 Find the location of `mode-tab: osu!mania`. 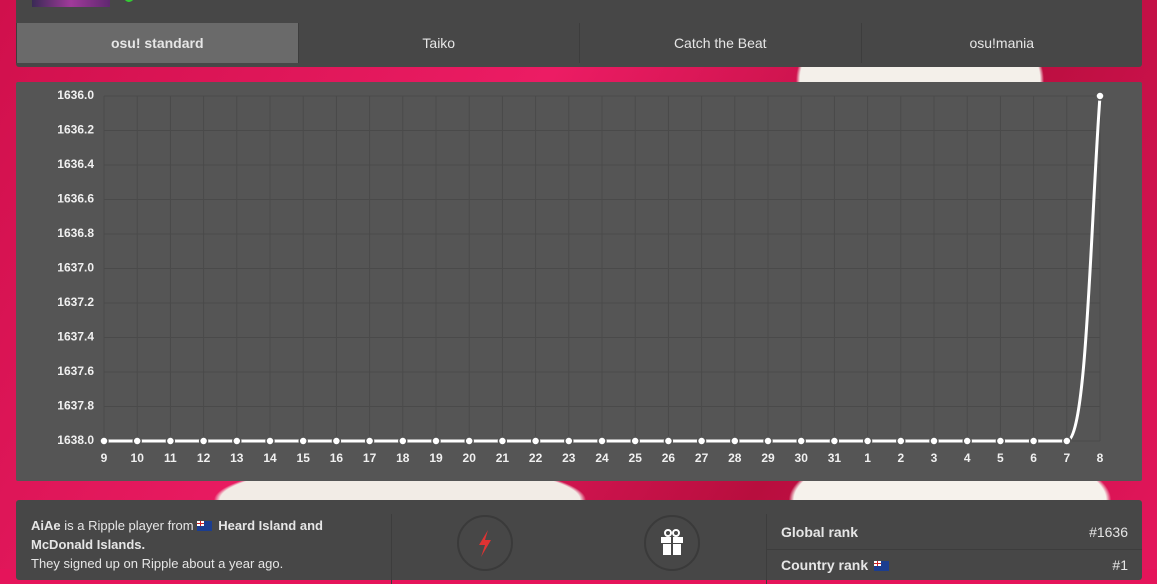

mode-tab: osu!mania is located at coordinates (1001, 43).